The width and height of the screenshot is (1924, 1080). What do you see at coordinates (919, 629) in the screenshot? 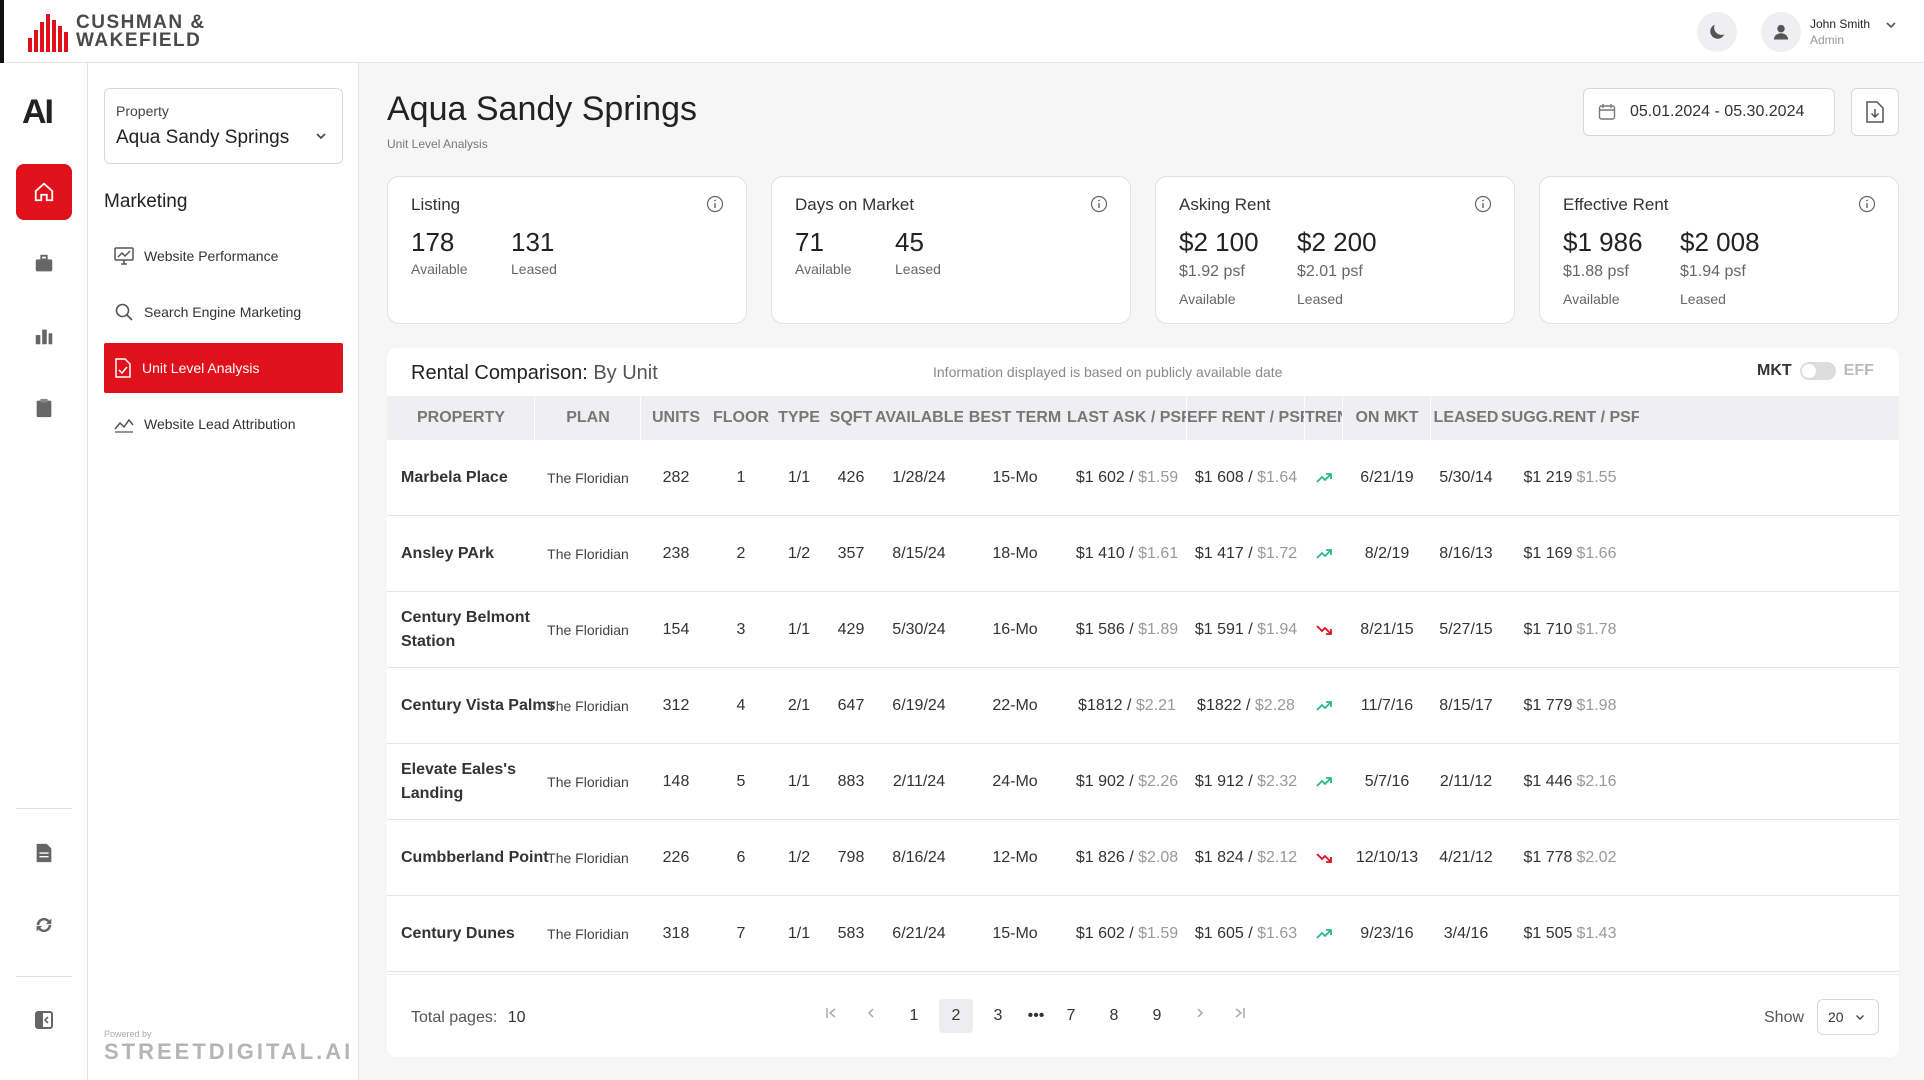
I see `cell-available: 5/30/24` at bounding box center [919, 629].